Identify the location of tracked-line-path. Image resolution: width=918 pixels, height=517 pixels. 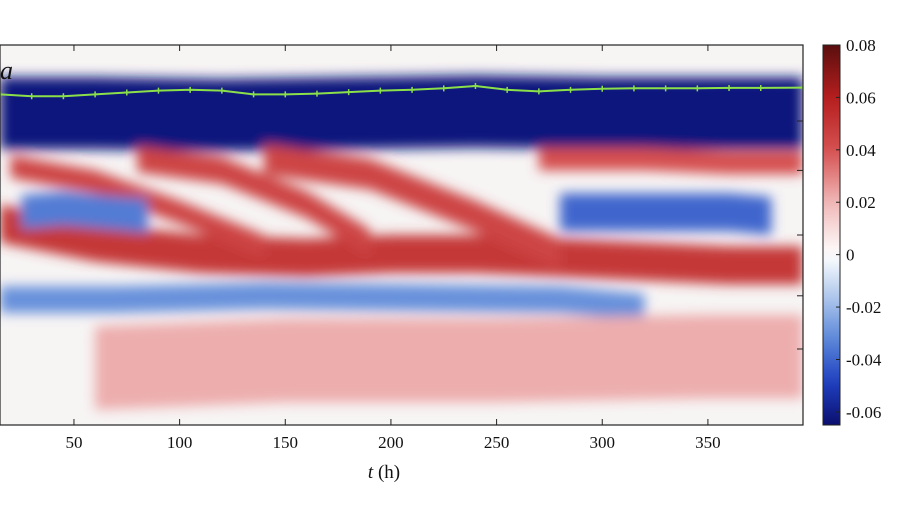
(401, 91).